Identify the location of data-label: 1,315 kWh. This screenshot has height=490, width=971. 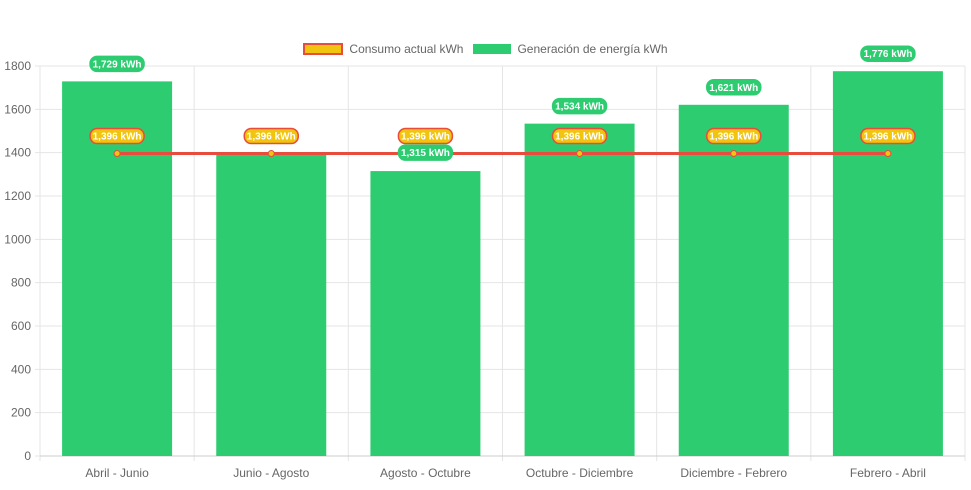
(425, 153).